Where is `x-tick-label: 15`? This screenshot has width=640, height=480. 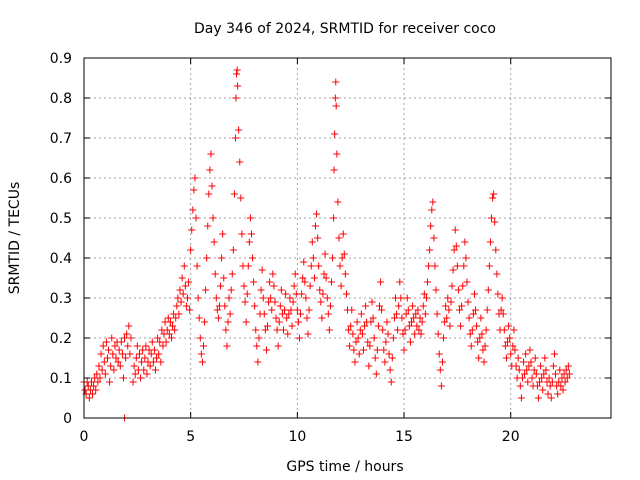
x-tick-label: 15 is located at coordinates (404, 437).